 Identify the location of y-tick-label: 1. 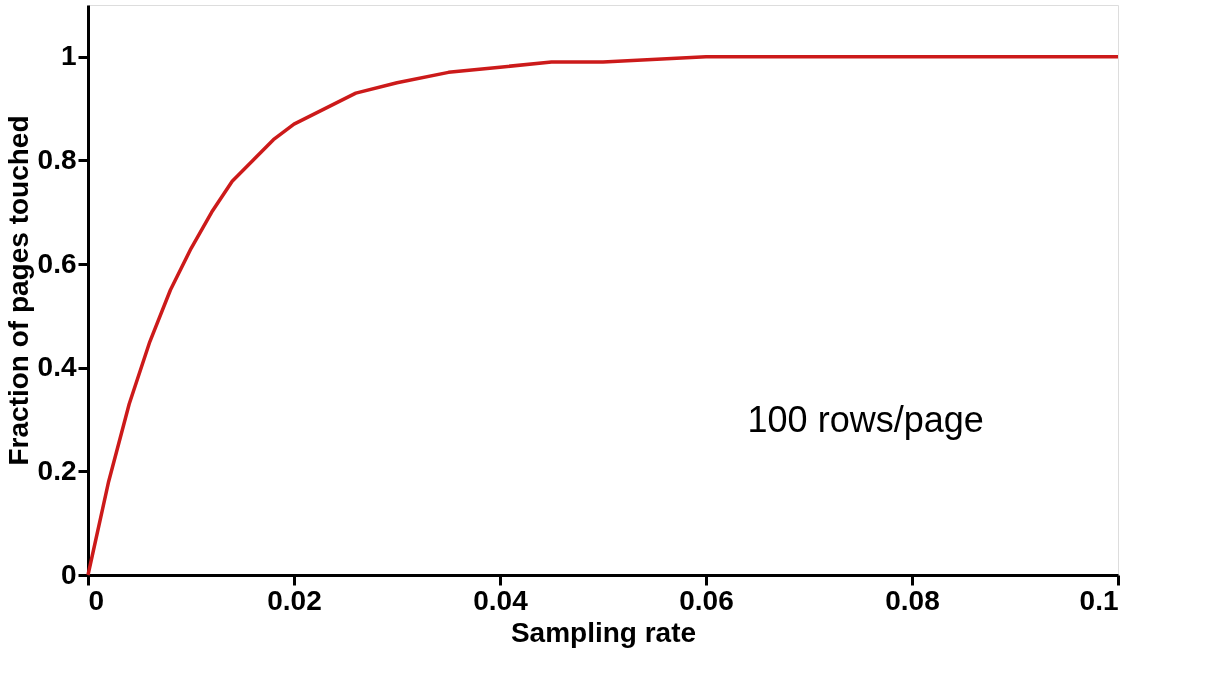
(68, 56).